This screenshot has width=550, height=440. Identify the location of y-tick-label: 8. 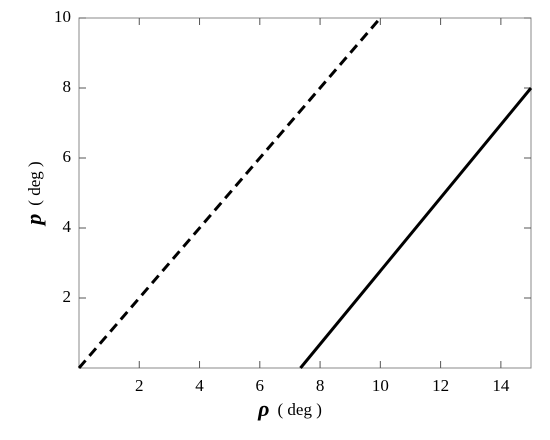
(67, 86).